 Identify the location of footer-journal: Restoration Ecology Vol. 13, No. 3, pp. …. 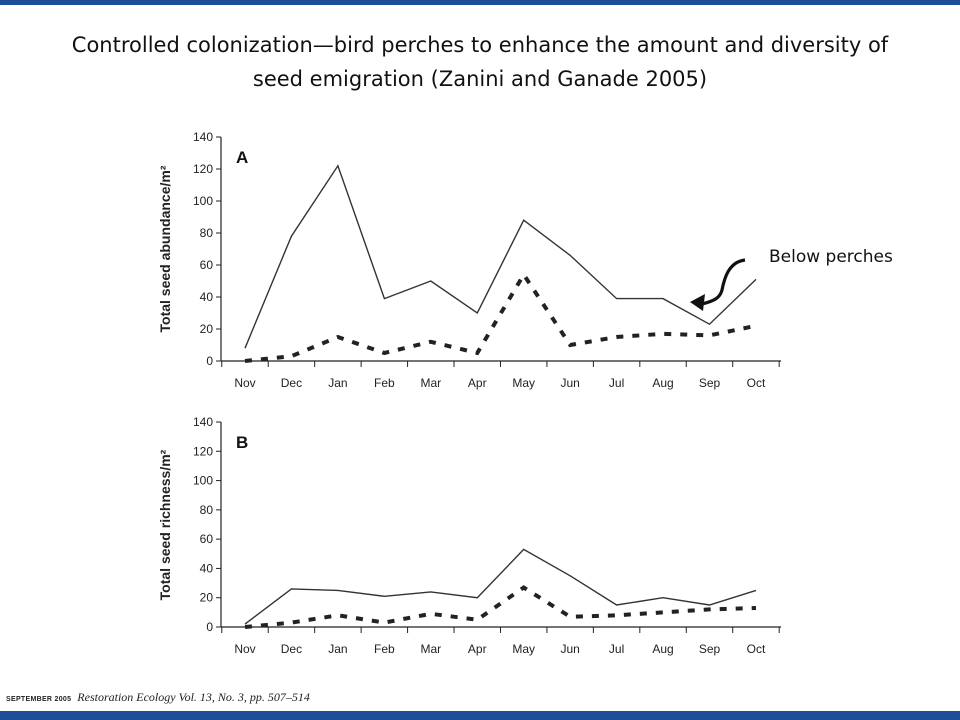
(193, 697).